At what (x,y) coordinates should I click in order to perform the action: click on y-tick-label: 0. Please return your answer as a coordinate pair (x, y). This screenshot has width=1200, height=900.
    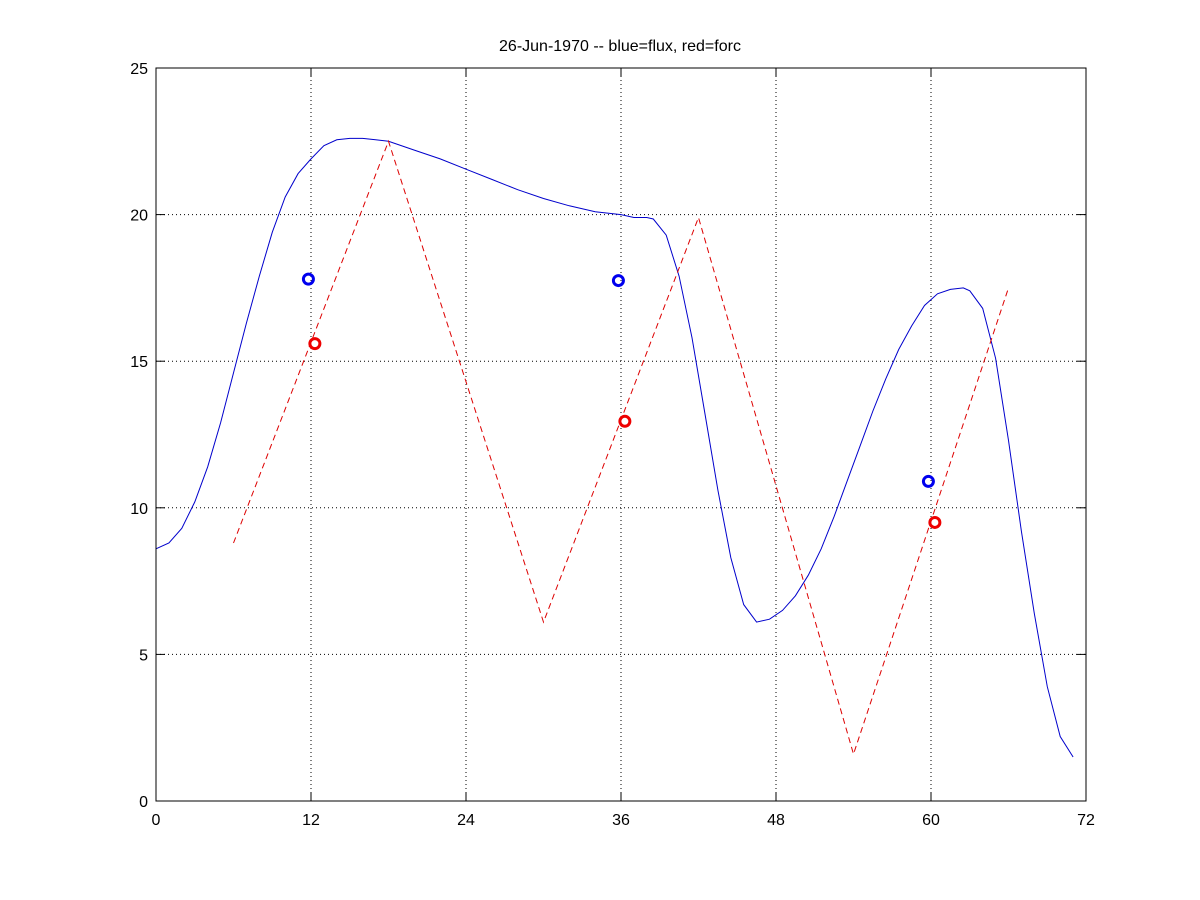
    Looking at the image, I should click on (143, 802).